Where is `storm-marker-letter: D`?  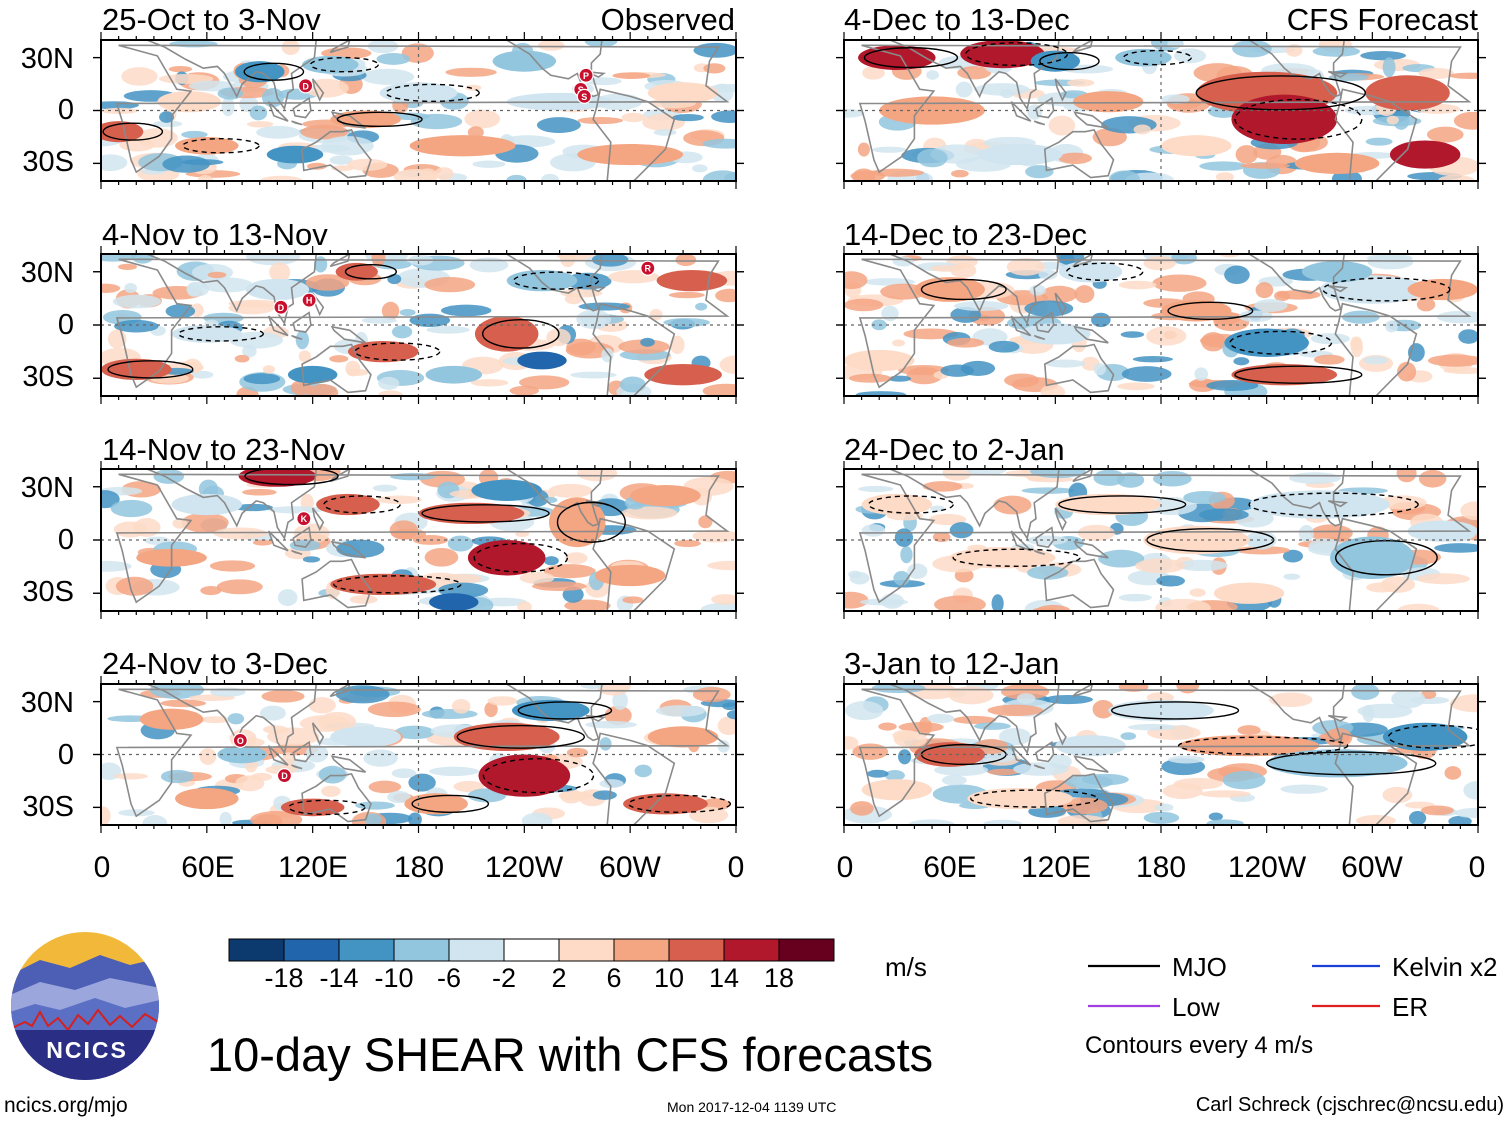
storm-marker-letter: D is located at coordinates (305, 86).